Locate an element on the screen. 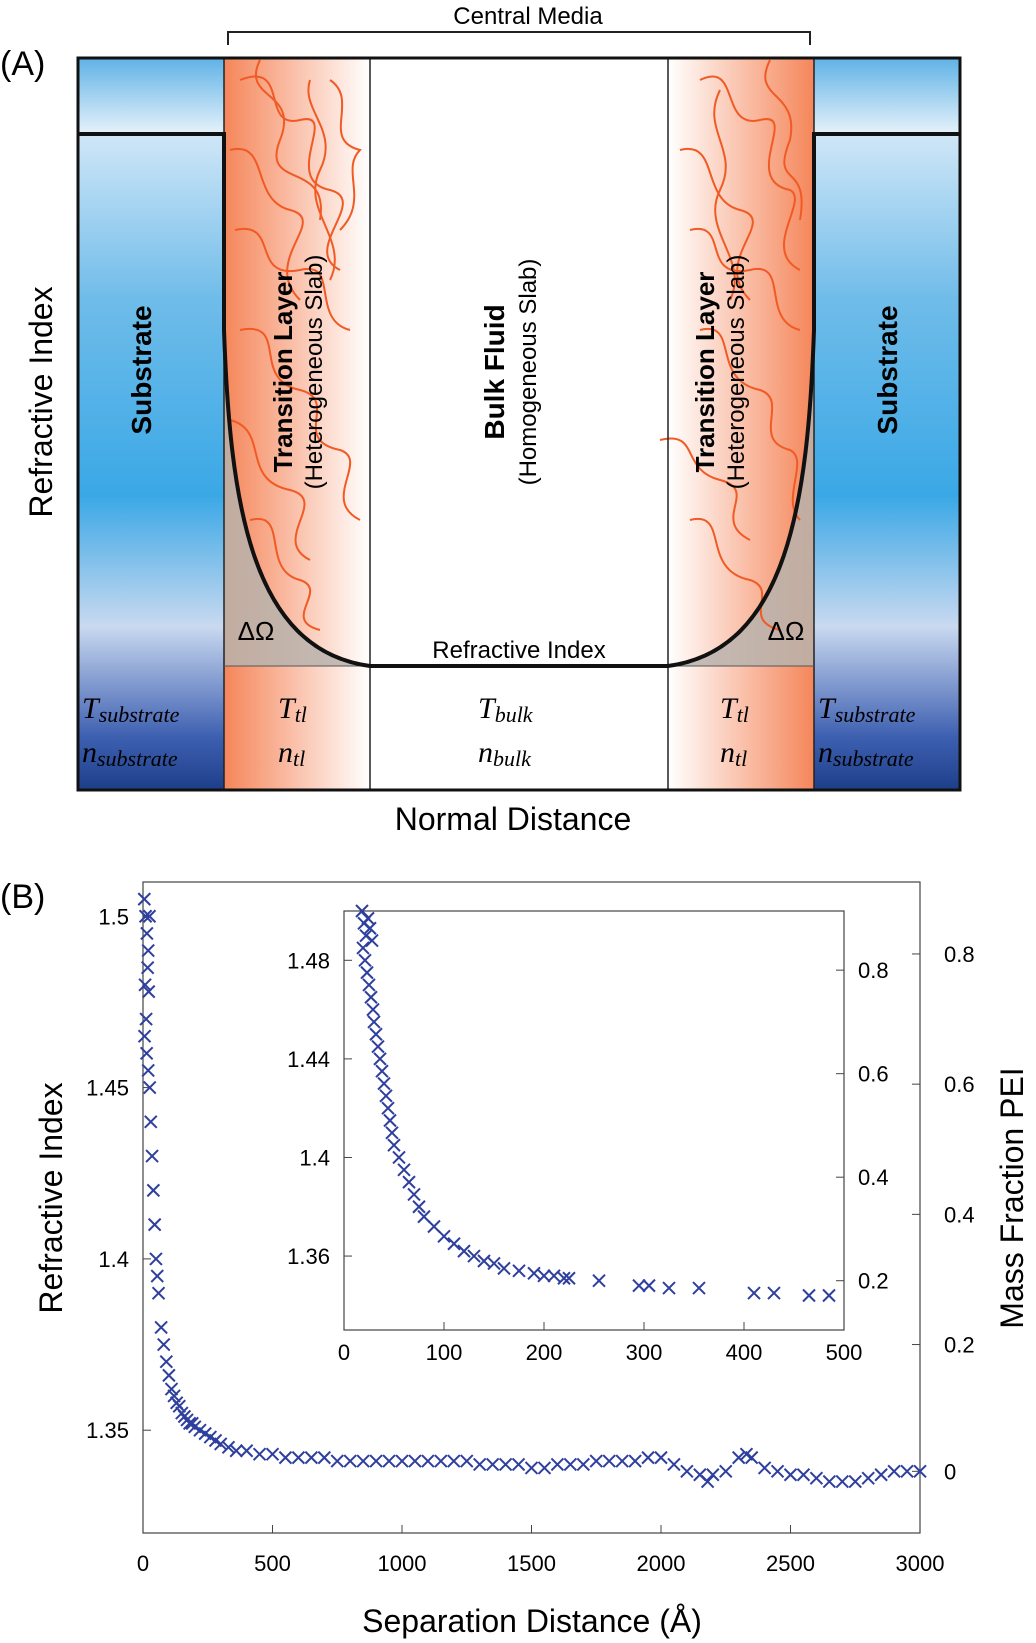 Image resolution: width=1036 pixels, height=1643 pixels. delta-omega-left: ΔΩ is located at coordinates (256, 631).